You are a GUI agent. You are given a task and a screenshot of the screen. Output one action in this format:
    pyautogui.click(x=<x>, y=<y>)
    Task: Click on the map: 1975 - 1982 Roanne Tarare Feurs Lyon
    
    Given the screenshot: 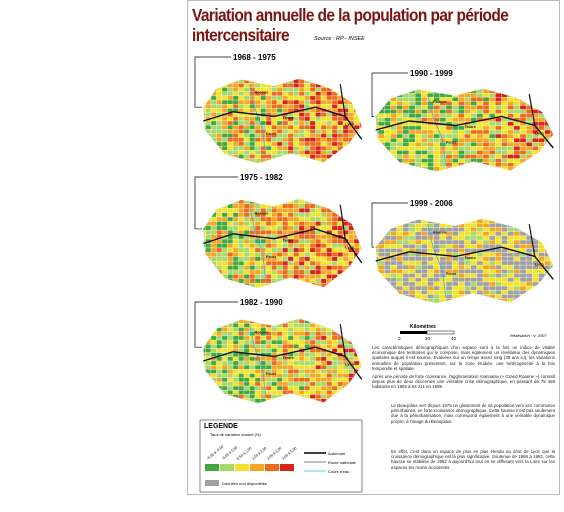 What is the action you would take?
    pyautogui.click(x=278, y=231)
    